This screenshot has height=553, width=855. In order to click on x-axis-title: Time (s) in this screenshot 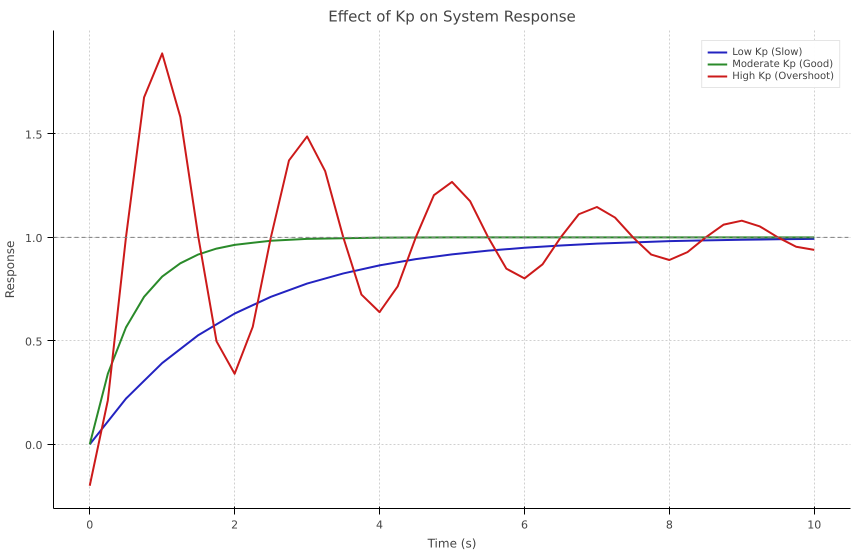, I will do `click(451, 543)`.